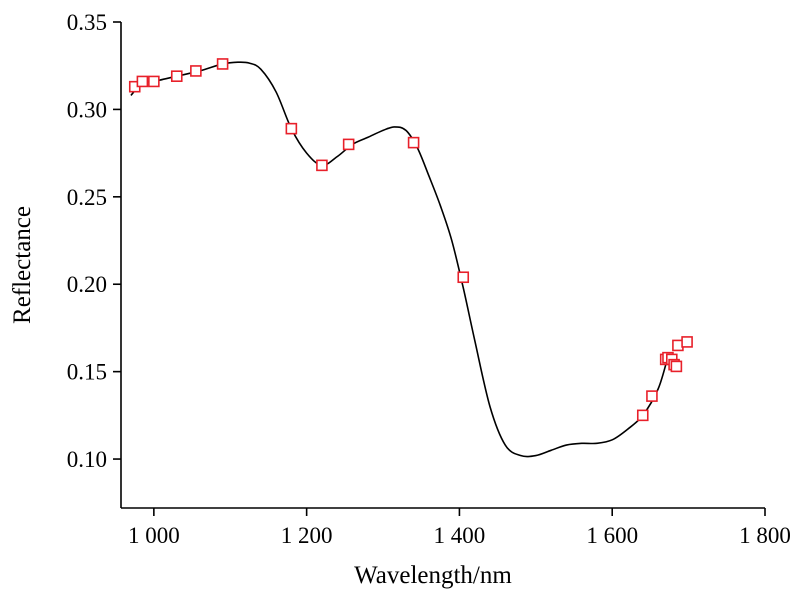 This screenshot has height=592, width=800. I want to click on y-tick-label: 0.15, so click(87, 372).